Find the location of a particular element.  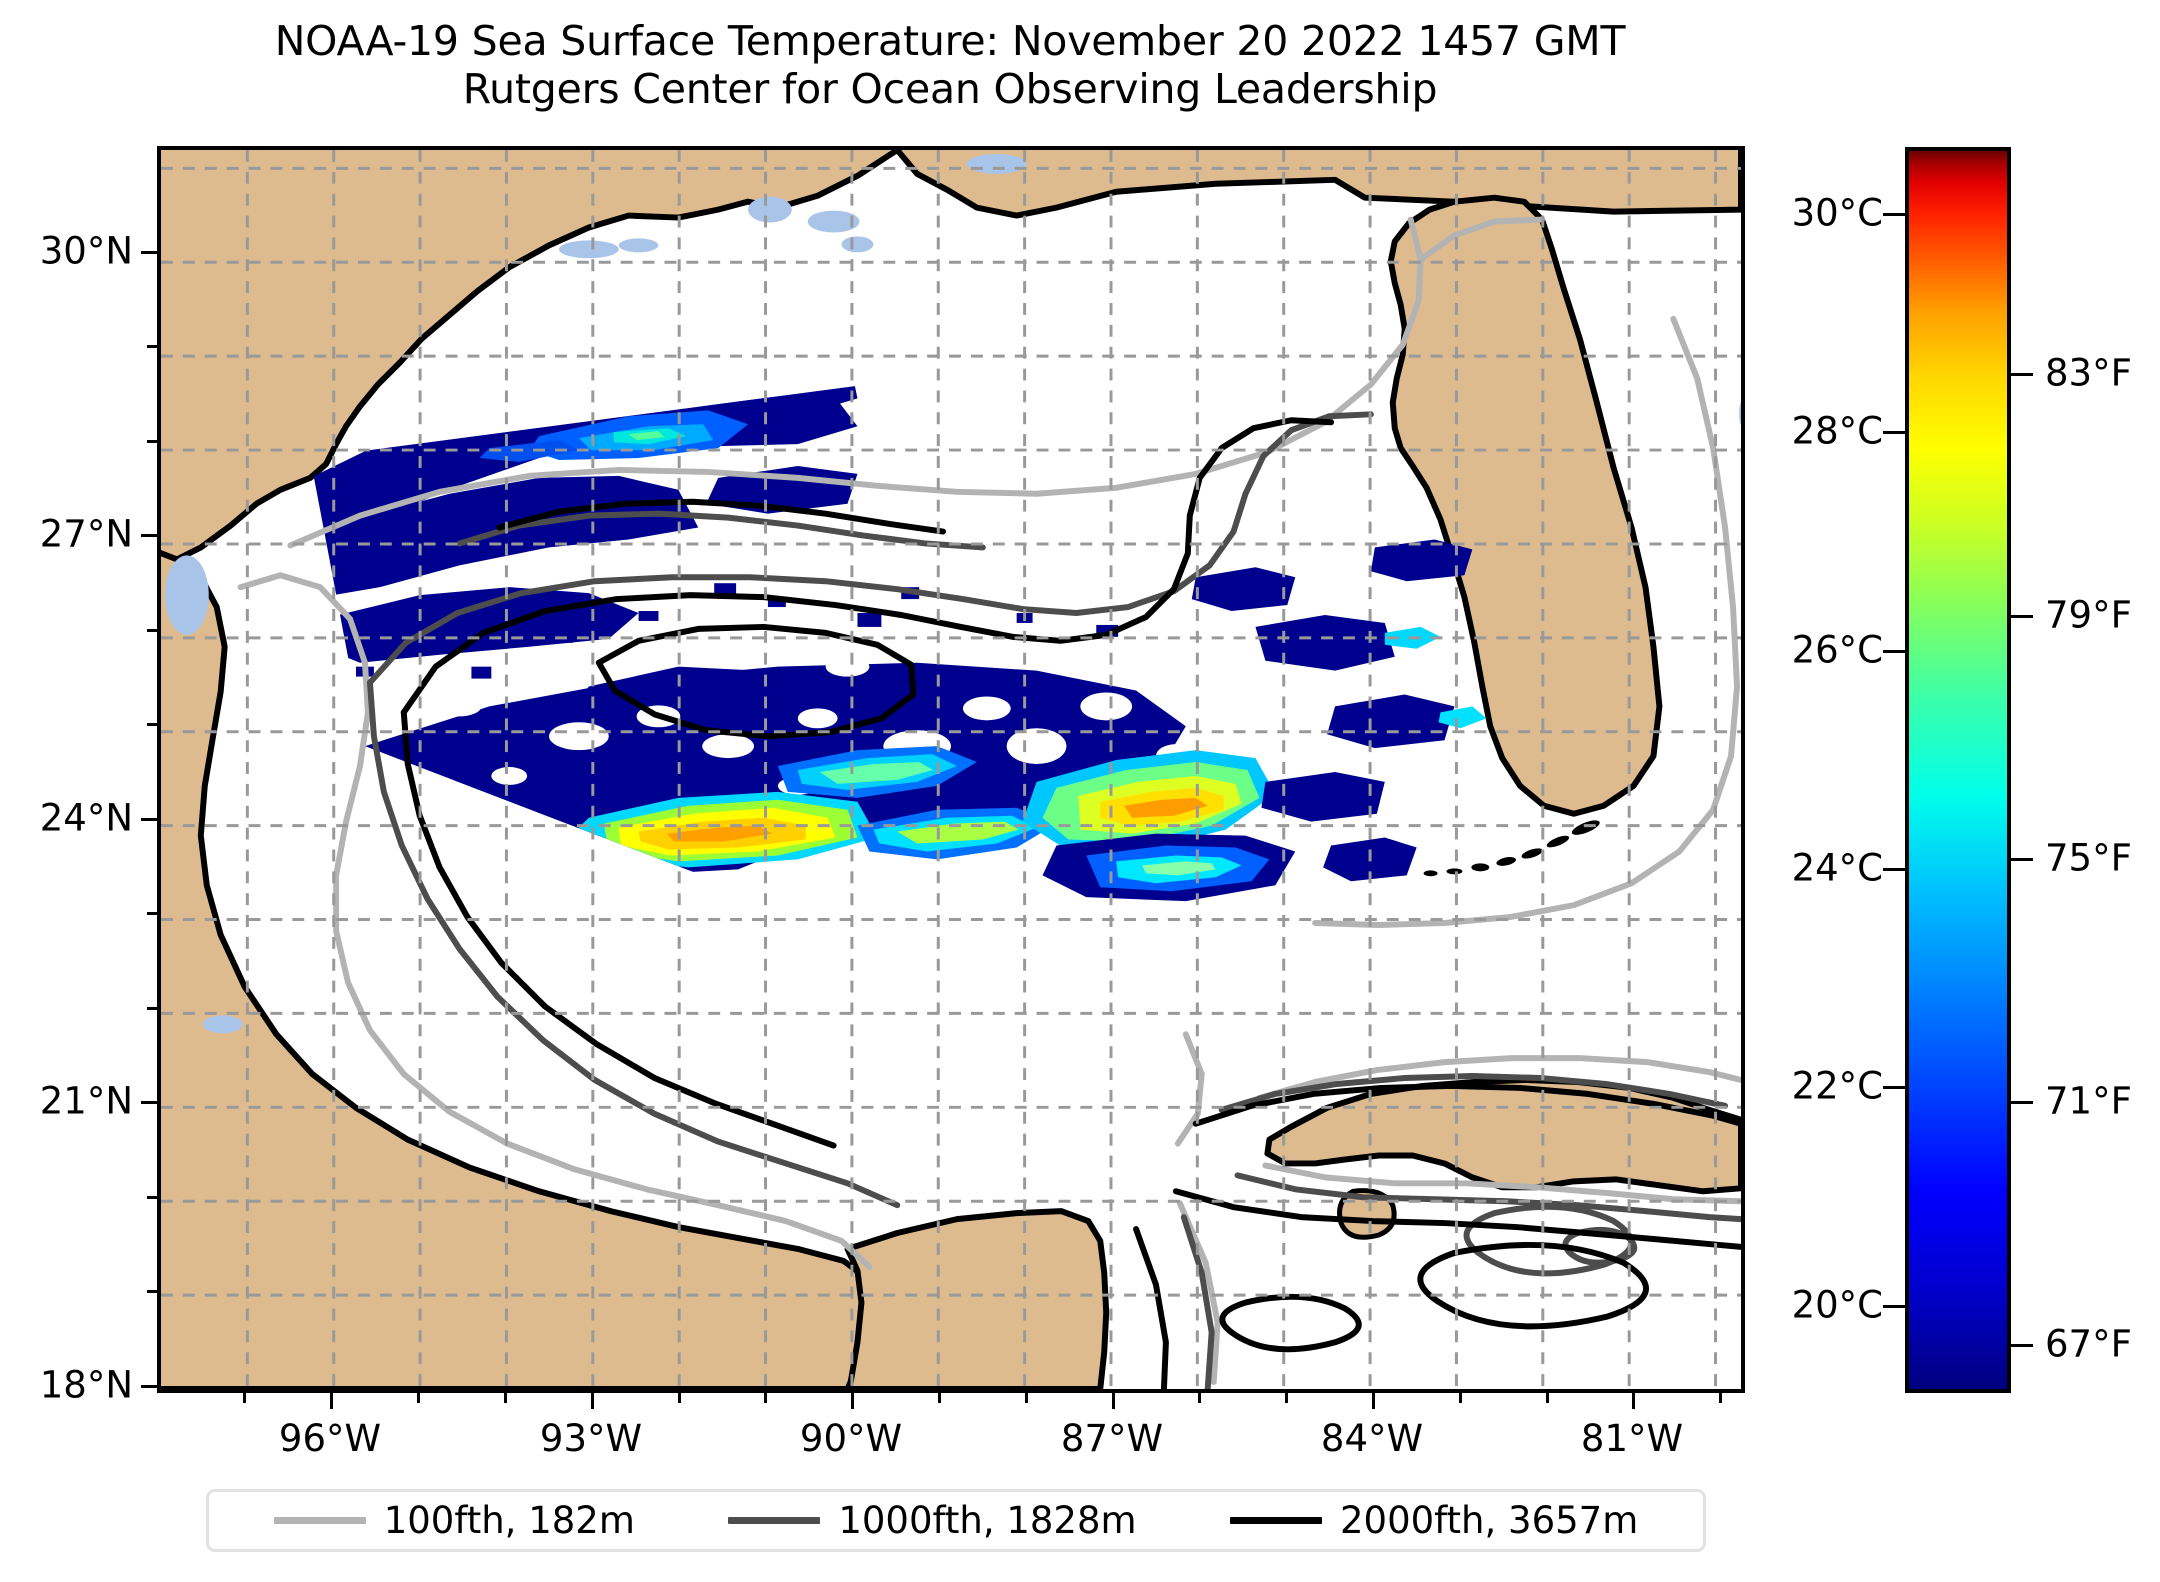

ylabel-18N: 18°N is located at coordinates (86, 1385).